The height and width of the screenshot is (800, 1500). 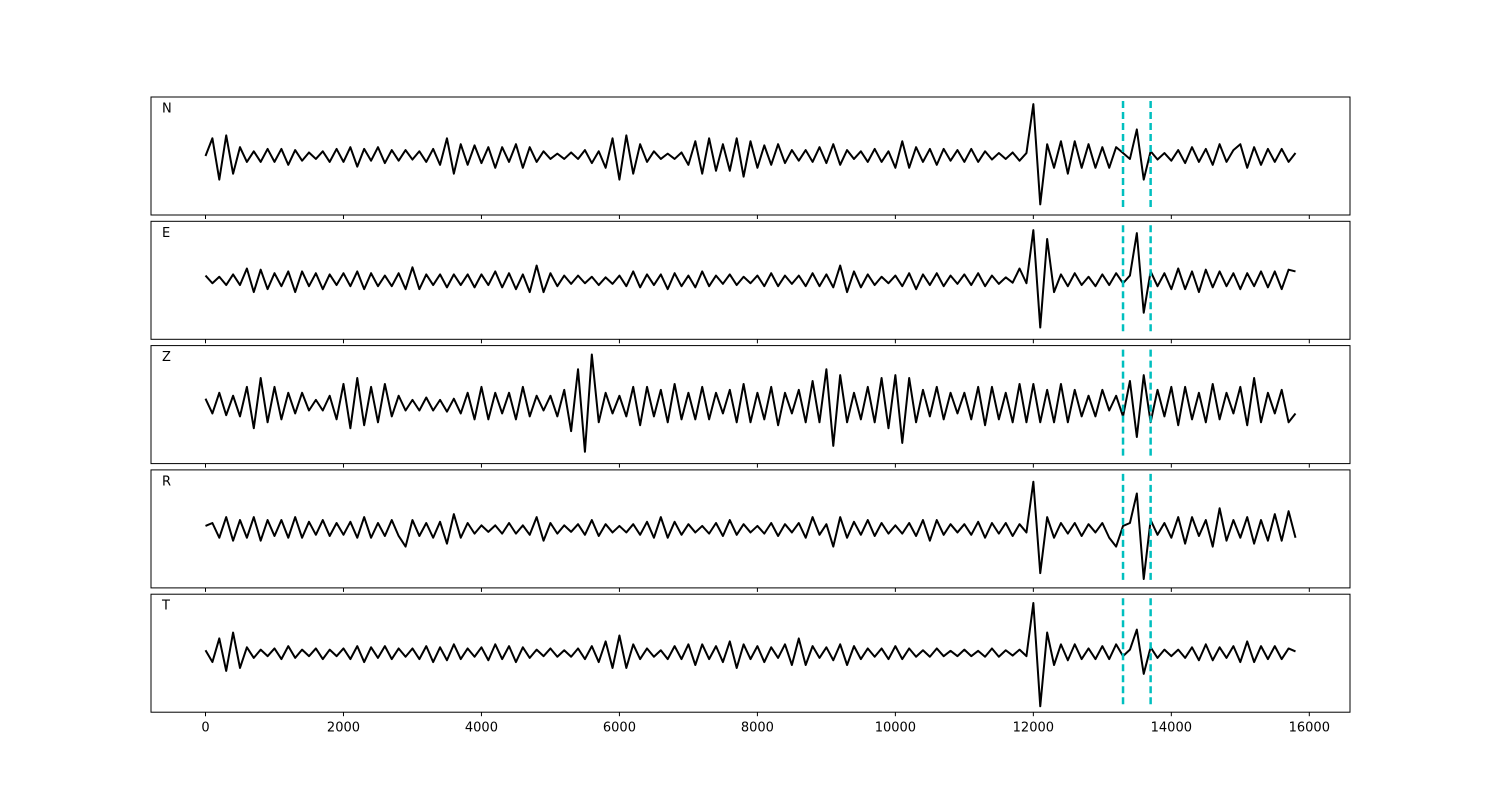 I want to click on x-tick-label: 10000, so click(x=895, y=728).